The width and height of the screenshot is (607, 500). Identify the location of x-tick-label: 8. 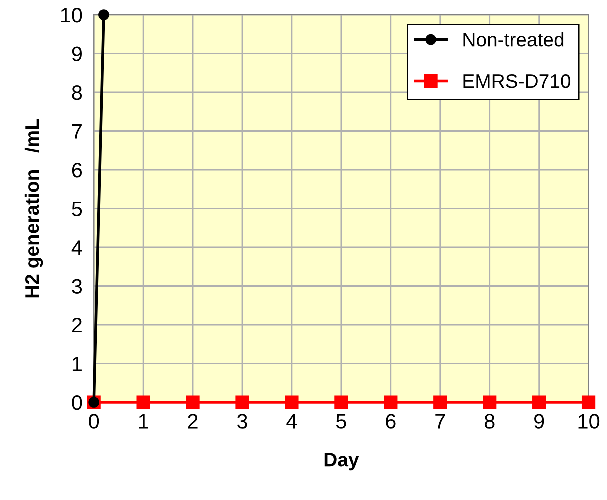
(489, 421).